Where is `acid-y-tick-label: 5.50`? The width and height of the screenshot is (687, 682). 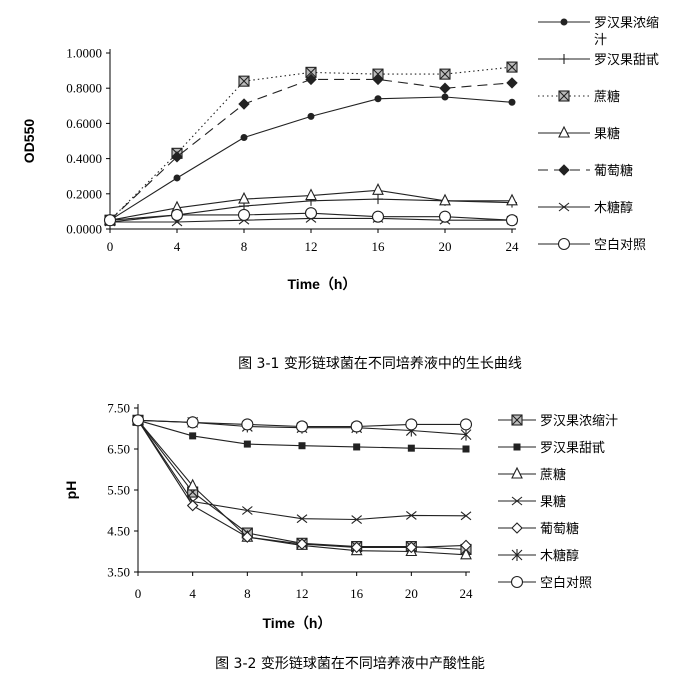
acid-y-tick-label: 5.50 is located at coordinates (118, 490).